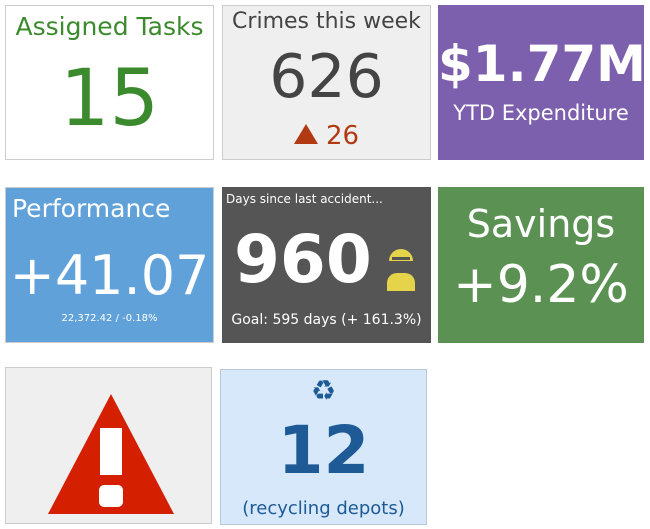 The width and height of the screenshot is (650, 529). I want to click on card-value: $1.77M, so click(541, 64).